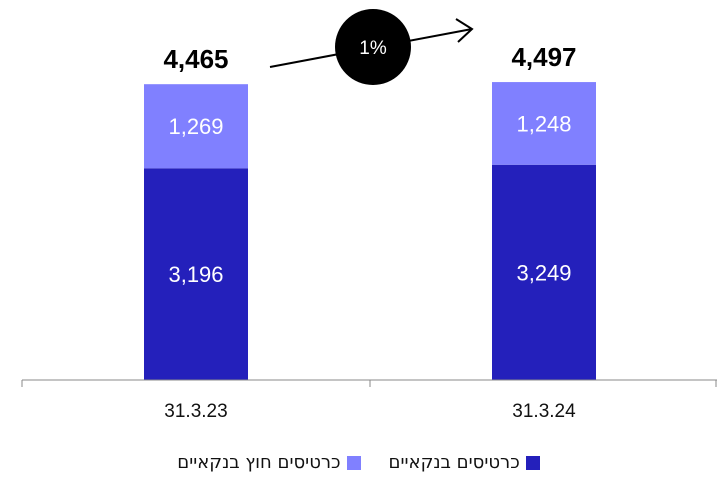 The width and height of the screenshot is (717, 483). I want to click on legend-label-banking: כרטיסים בנקאיים, so click(454, 462).